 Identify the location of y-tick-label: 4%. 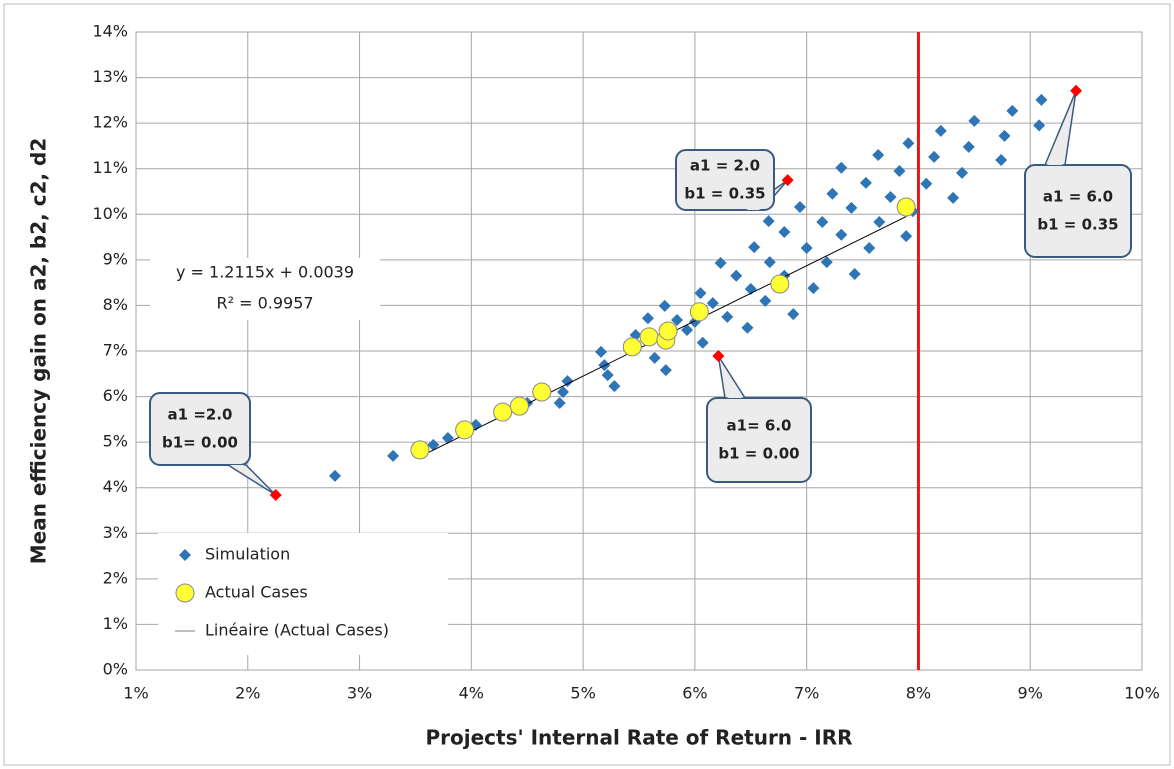
(115, 486).